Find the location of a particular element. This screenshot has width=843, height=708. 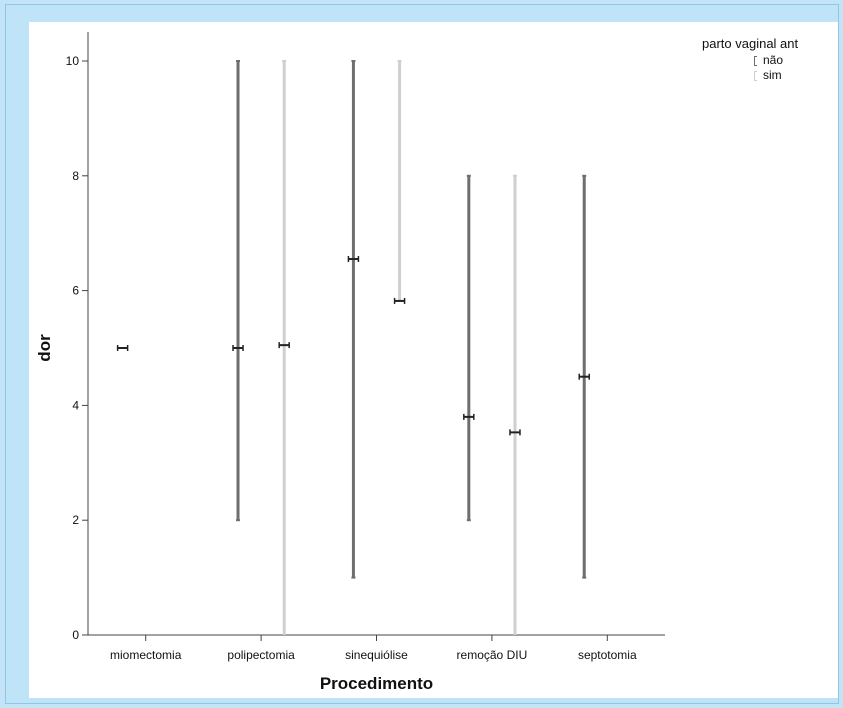

legend: parto vaginal ant não sim is located at coordinates (767, 59).